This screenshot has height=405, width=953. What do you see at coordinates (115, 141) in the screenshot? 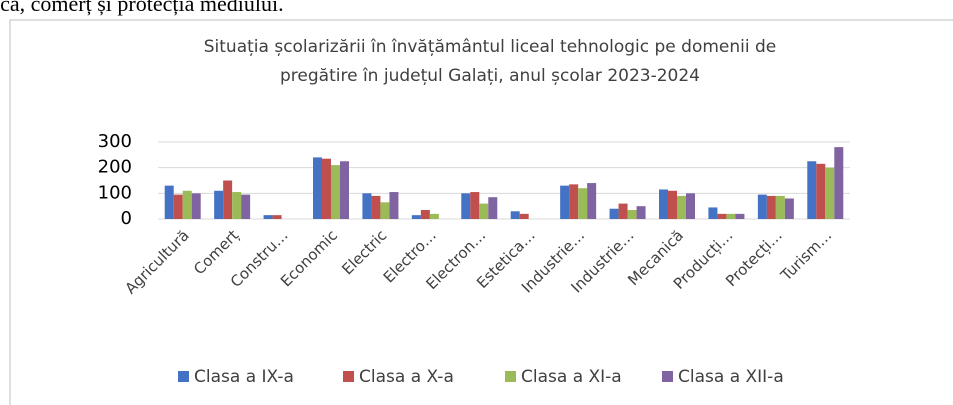
I see `y-tick-label: 300` at bounding box center [115, 141].